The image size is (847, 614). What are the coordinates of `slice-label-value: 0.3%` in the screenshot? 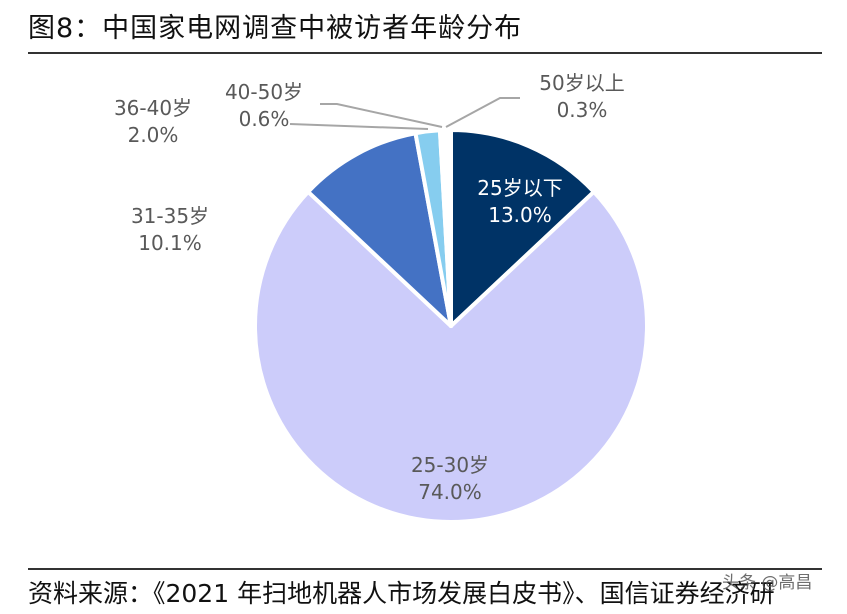 It's located at (582, 110).